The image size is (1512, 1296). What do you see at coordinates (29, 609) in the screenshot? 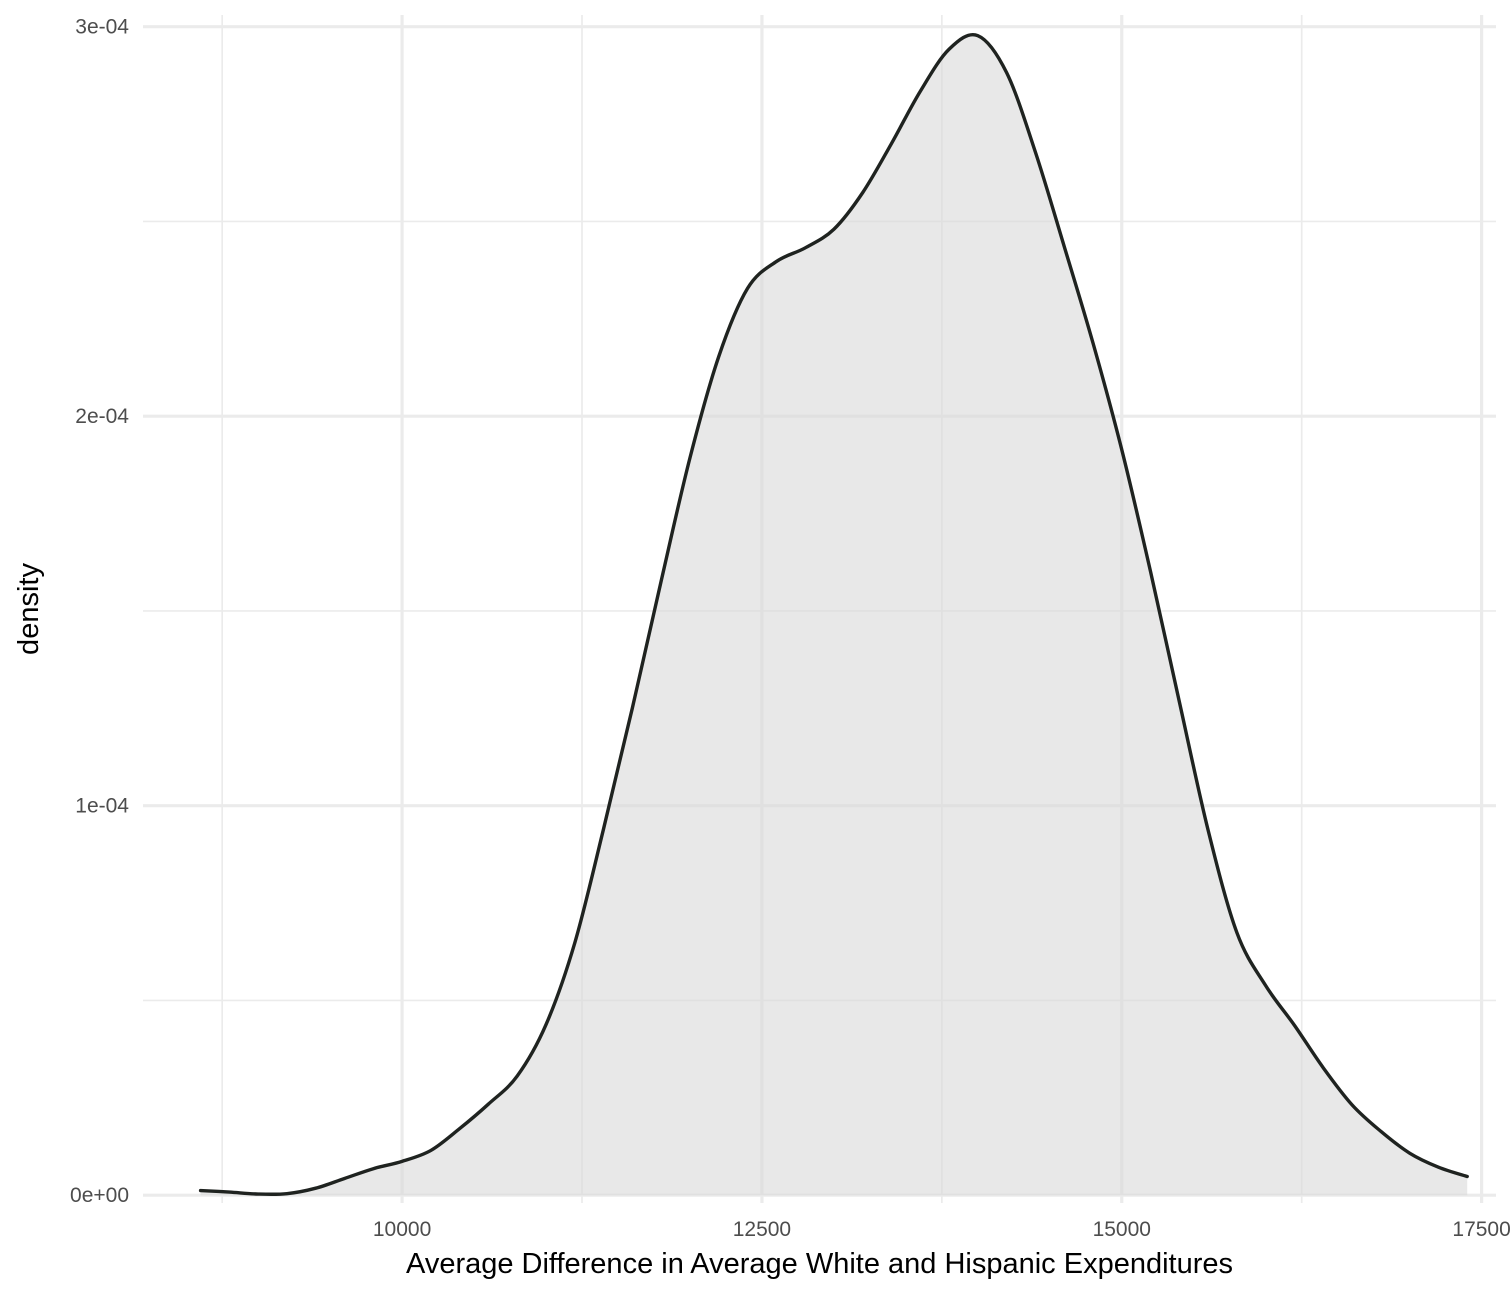
I see `y-axis-title: density` at bounding box center [29, 609].